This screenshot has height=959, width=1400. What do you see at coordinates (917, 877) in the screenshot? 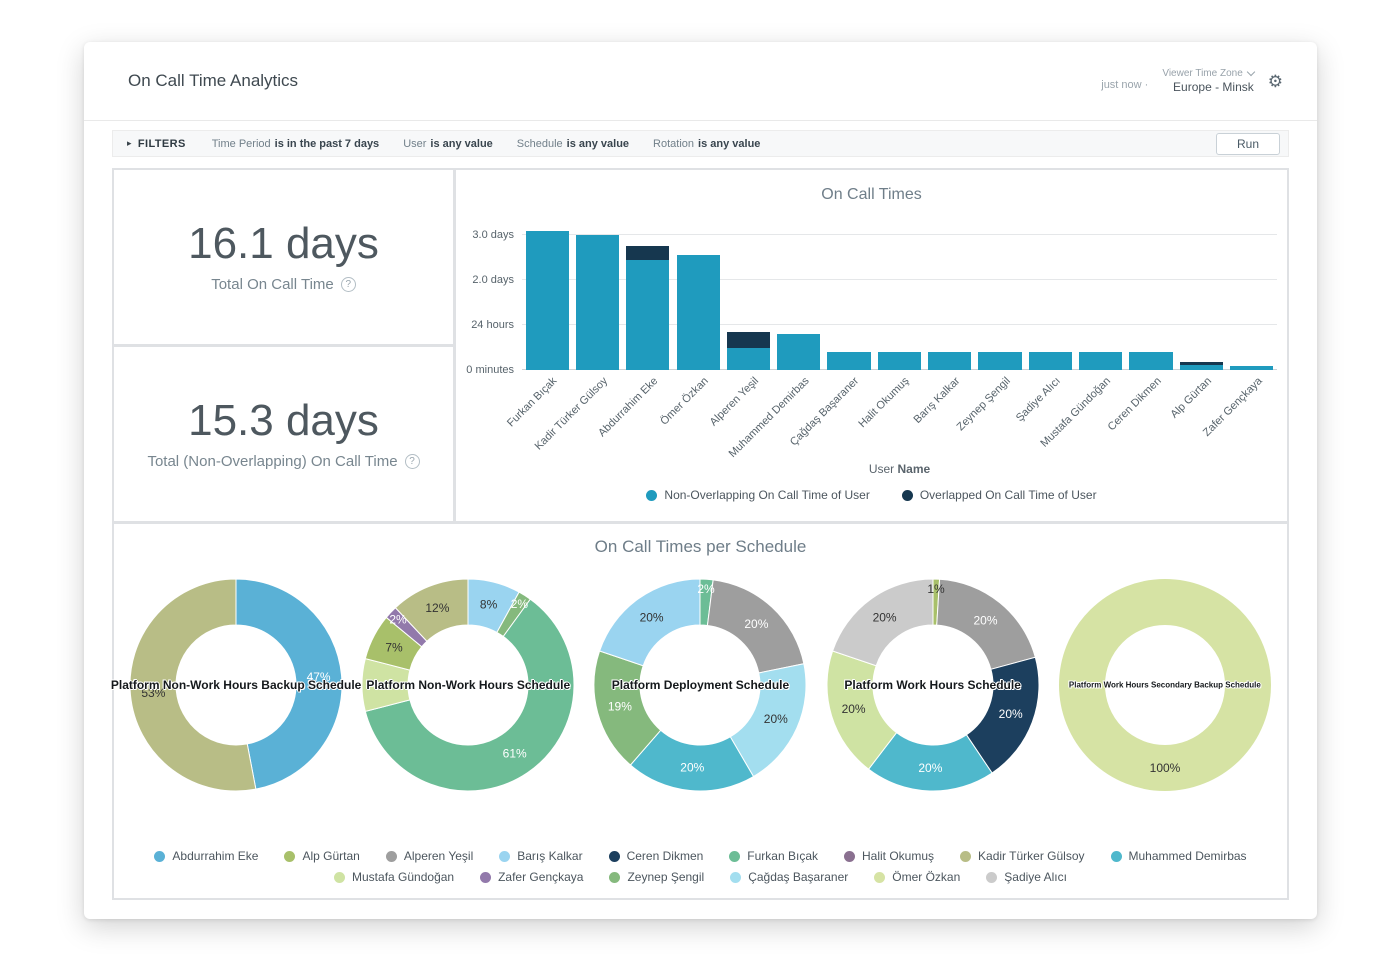
I see `legend-item: Ömer Özkan` at bounding box center [917, 877].